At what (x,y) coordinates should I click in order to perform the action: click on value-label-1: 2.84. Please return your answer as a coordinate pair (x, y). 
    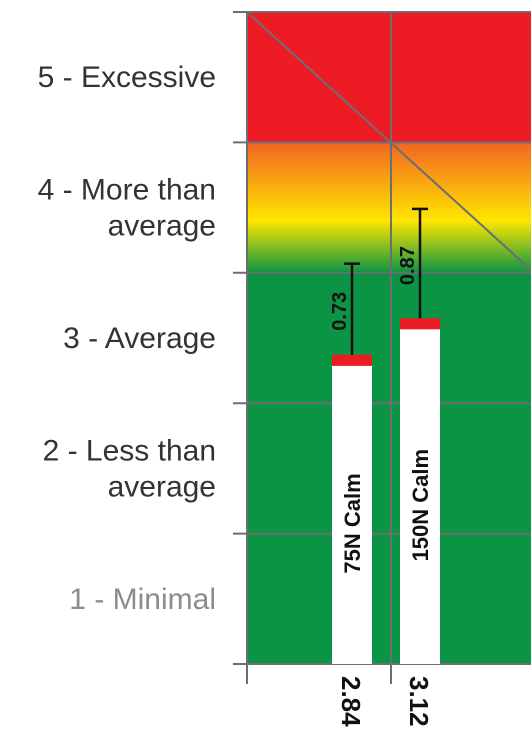
    Looking at the image, I should click on (351, 701).